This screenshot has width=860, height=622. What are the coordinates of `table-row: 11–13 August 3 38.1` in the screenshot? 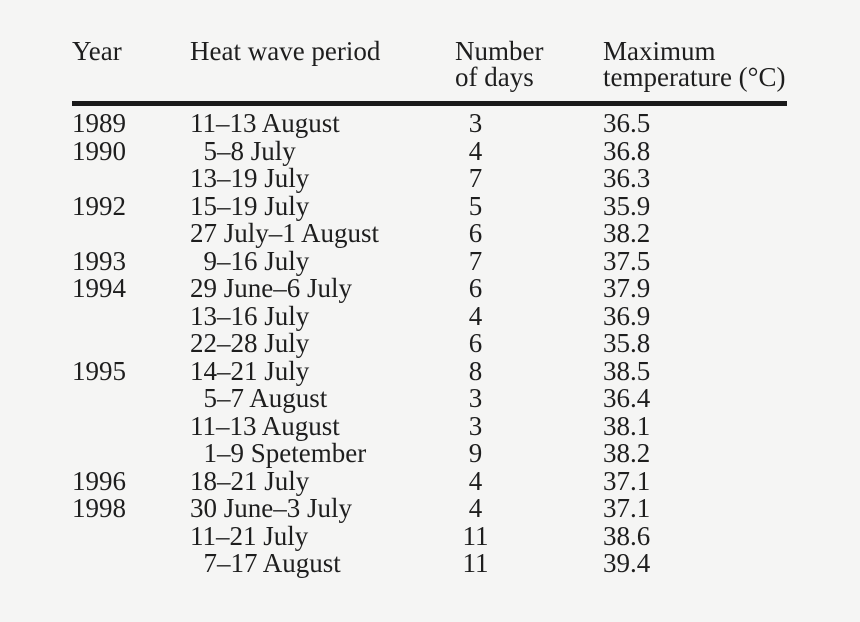 It's located at (466, 425).